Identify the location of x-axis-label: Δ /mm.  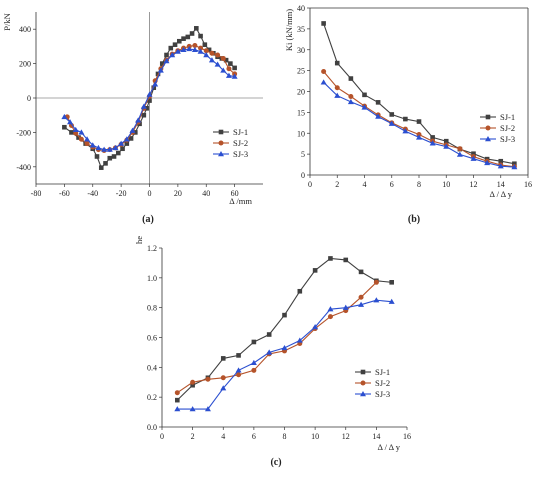
(240, 201).